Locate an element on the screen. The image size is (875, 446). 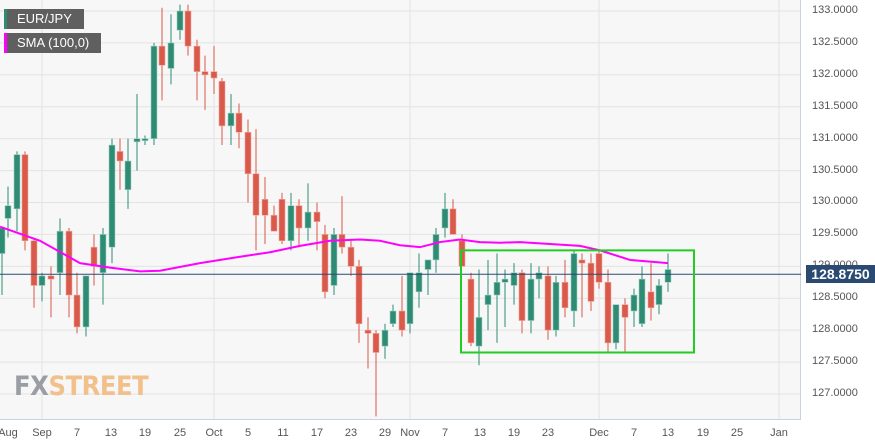
logo-fx: FX is located at coordinates (31, 386).